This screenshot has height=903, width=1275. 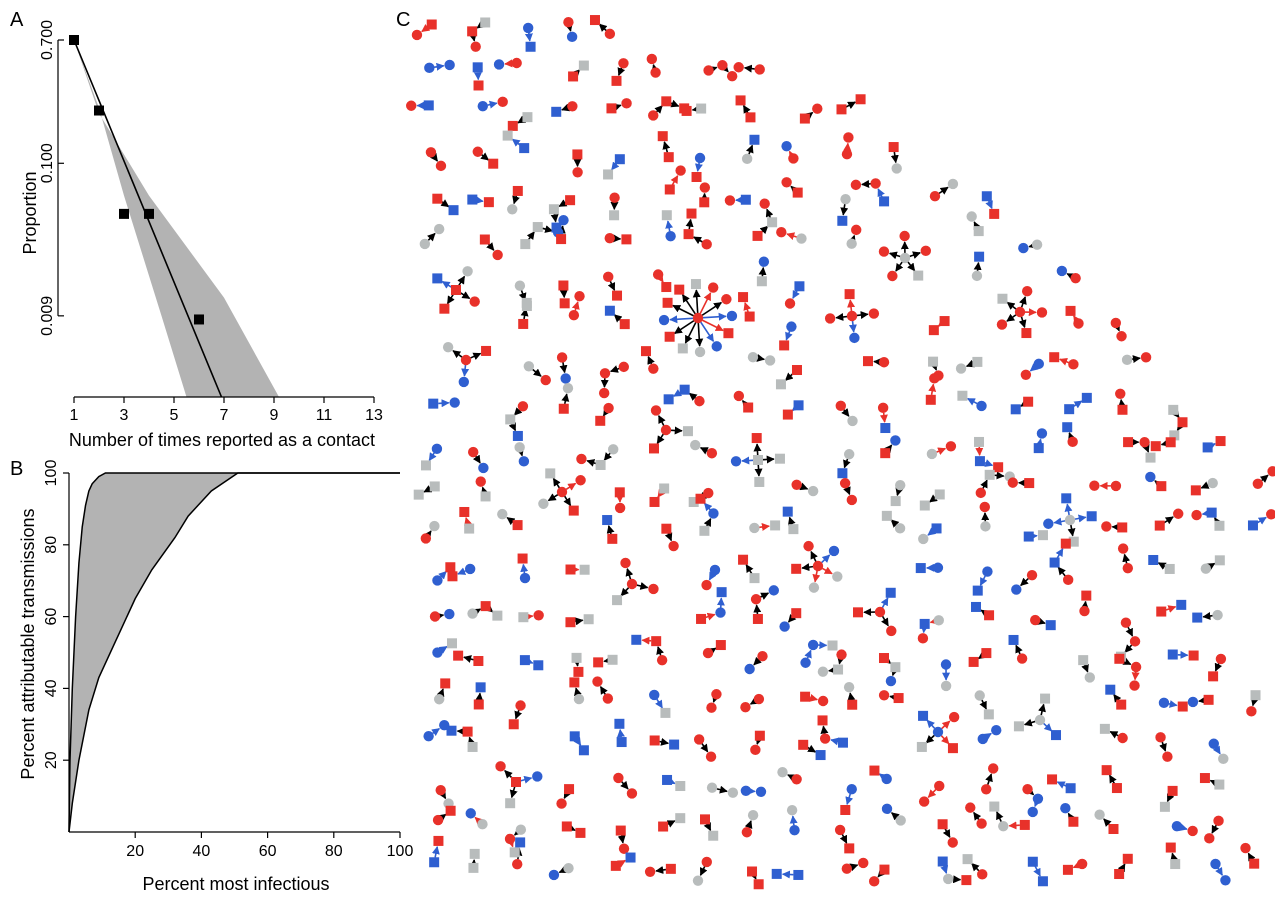 What do you see at coordinates (47, 316) in the screenshot?
I see `y-tick-label-a: 0.009` at bounding box center [47, 316].